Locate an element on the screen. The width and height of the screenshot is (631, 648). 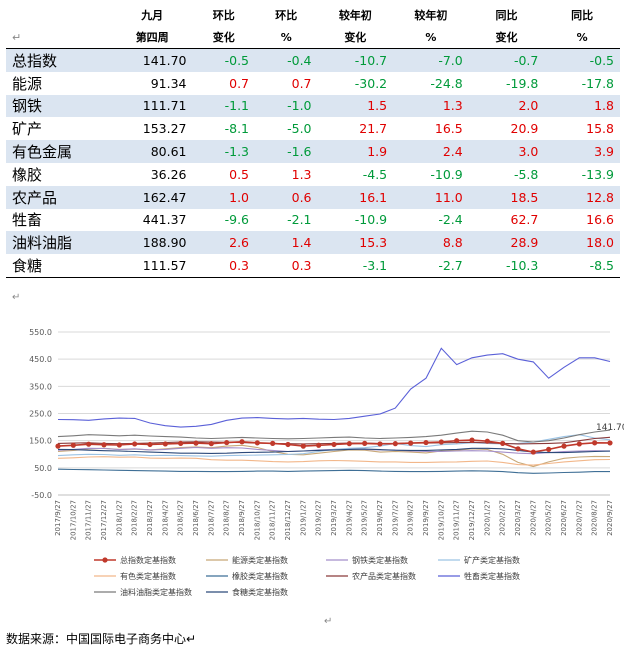
x-tick-label: 2018/12/27 is located at coordinates (288, 520).